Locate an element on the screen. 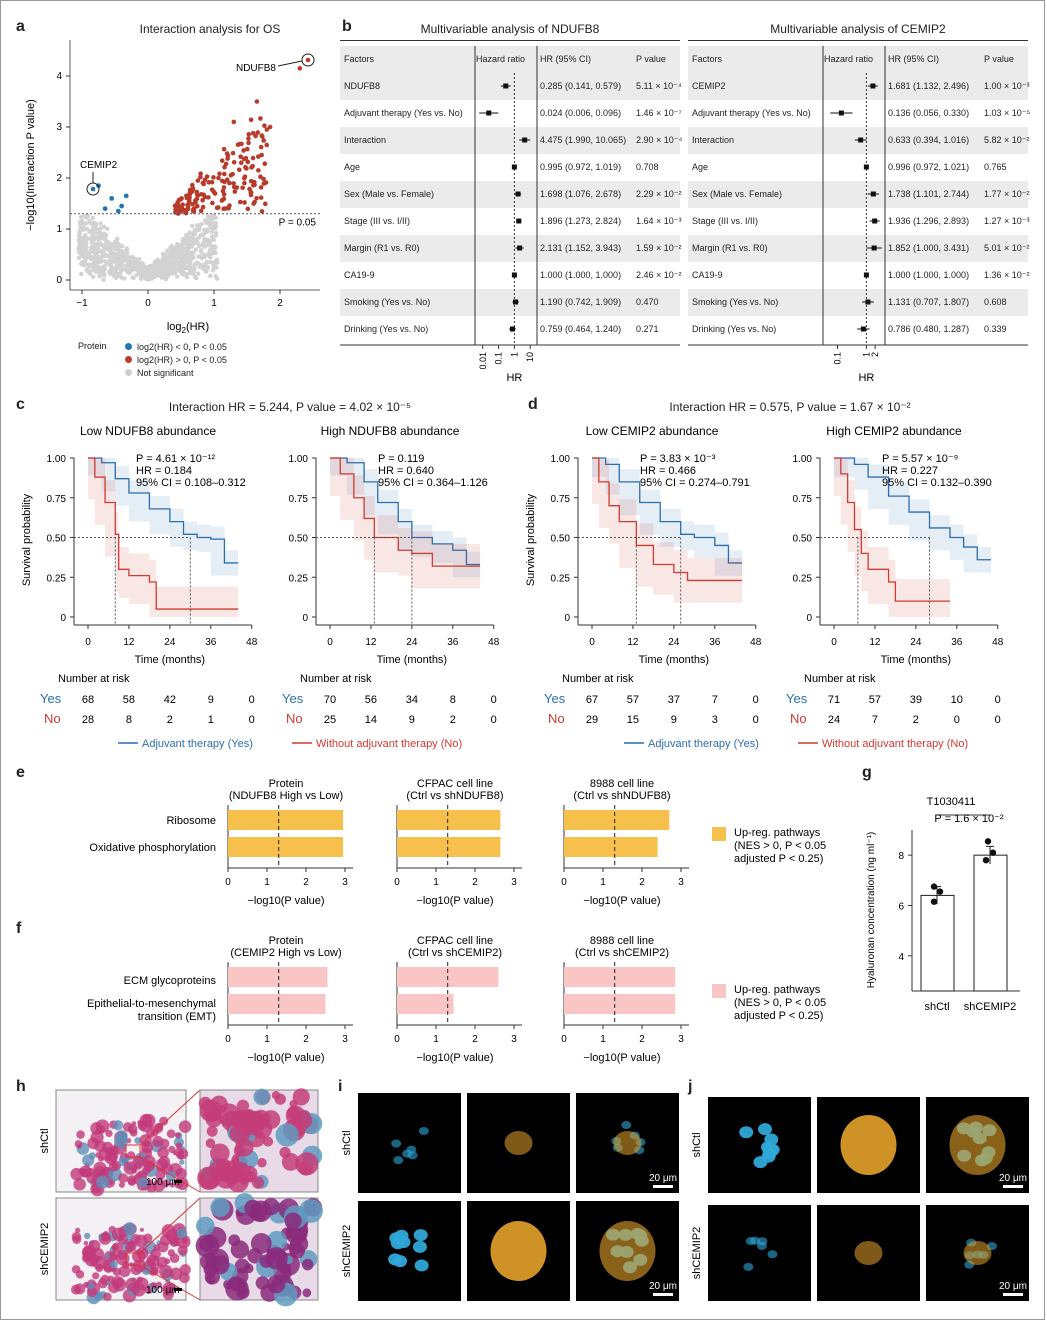 This screenshot has height=1322, width=1047. ndufb8-highlight is located at coordinates (308, 60).